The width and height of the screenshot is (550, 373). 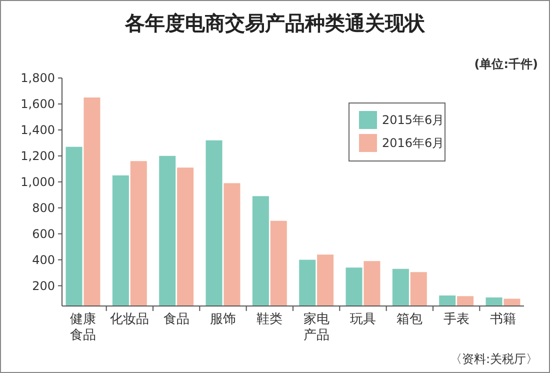 I want to click on y-tick-label: 1,600, so click(x=37, y=104).